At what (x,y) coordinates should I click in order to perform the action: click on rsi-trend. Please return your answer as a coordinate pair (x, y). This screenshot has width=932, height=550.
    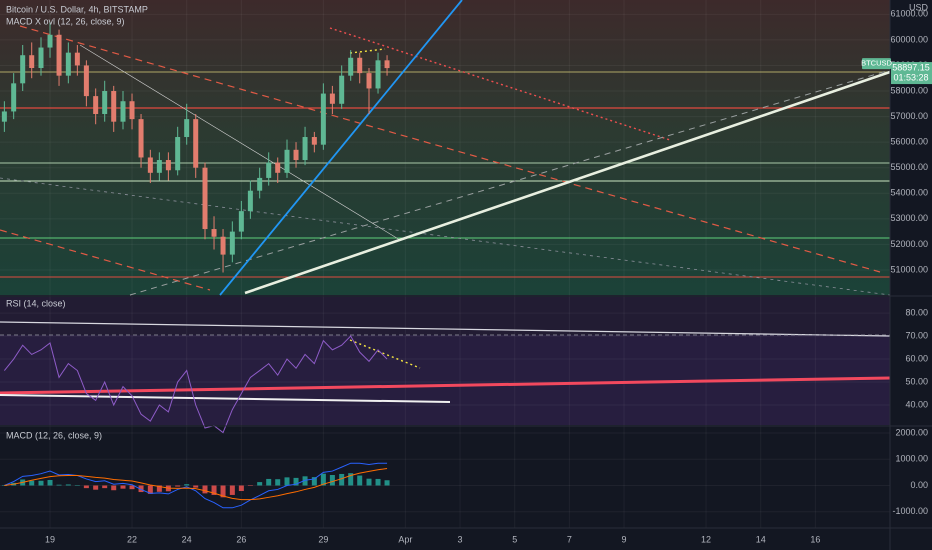
    Looking at the image, I should click on (445, 385).